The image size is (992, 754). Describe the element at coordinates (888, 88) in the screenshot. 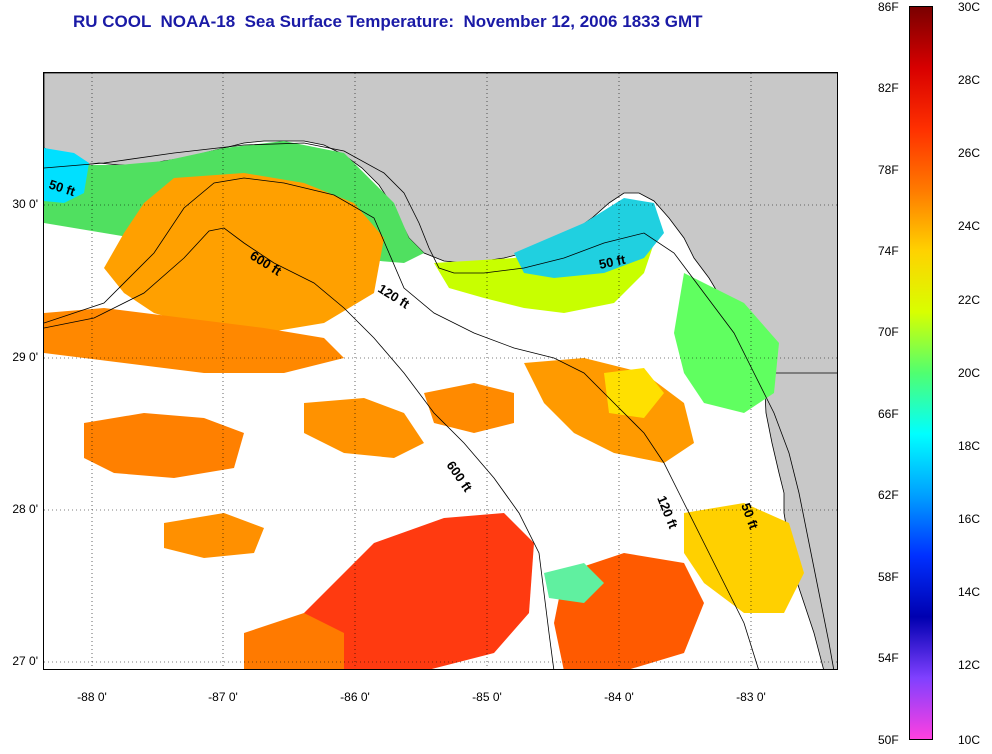

I see `colorbar-f-label: 82F` at that location.